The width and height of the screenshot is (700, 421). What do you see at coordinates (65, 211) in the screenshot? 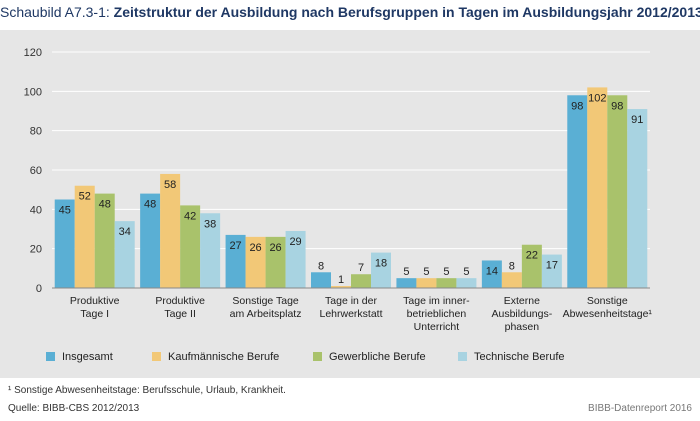
I see `bar-value-label: 45` at bounding box center [65, 211].